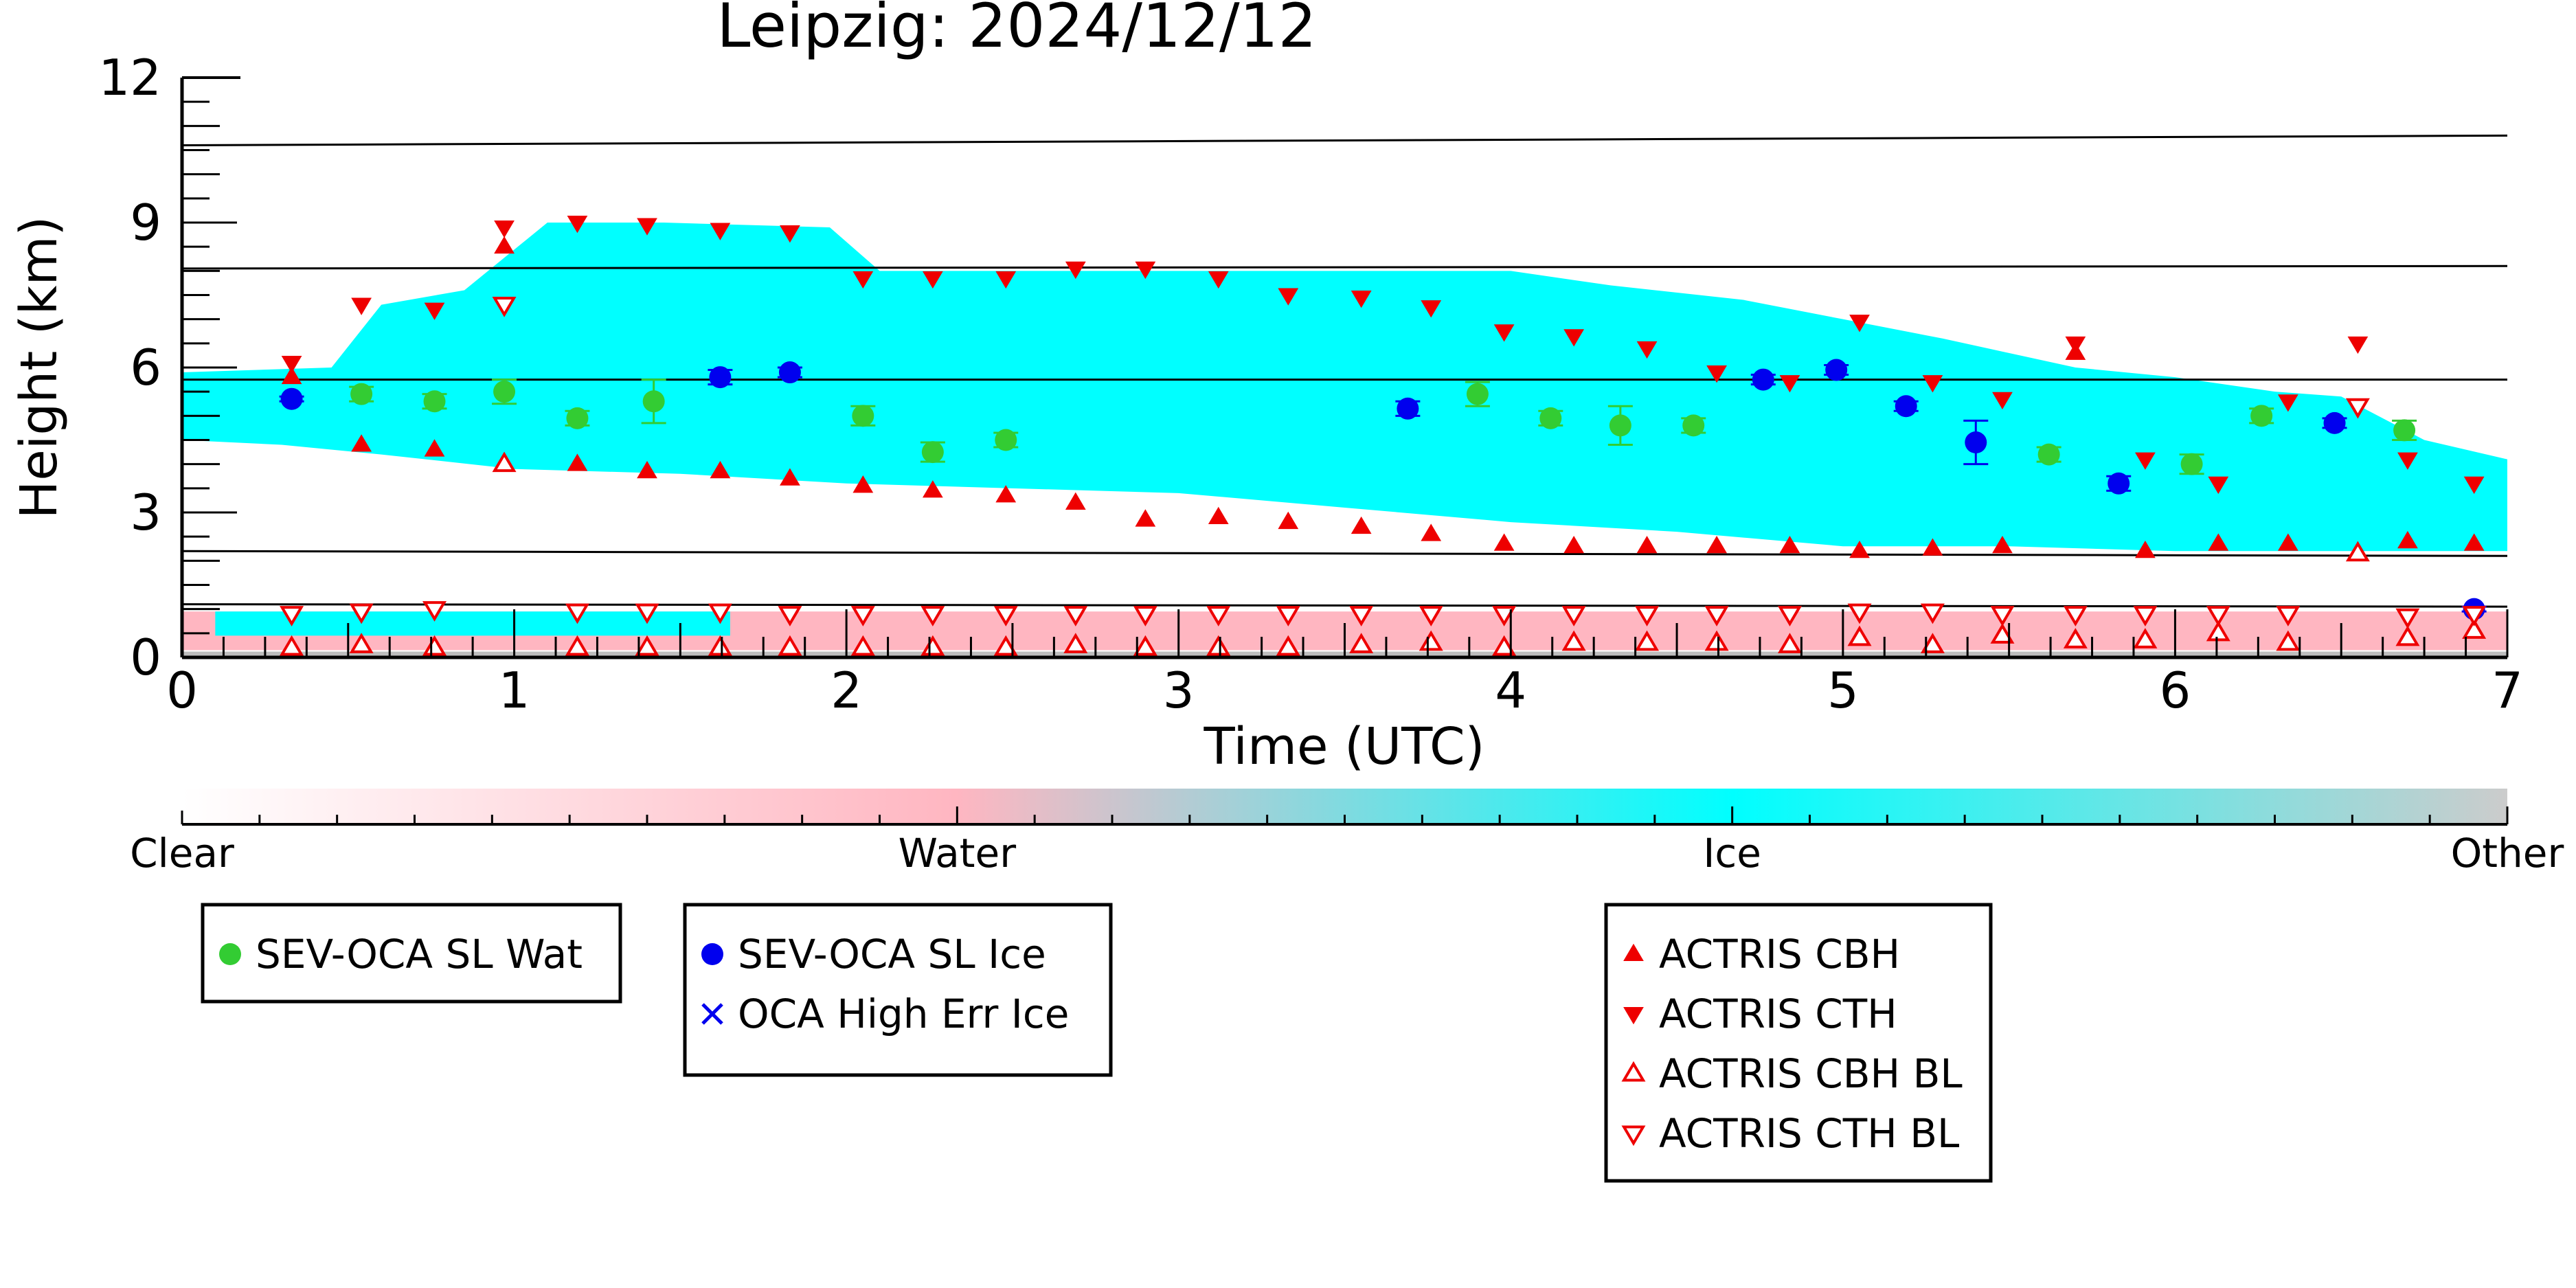 Image resolution: width=2576 pixels, height=1288 pixels. Describe the element at coordinates (1347, 833) in the screenshot. I see `phase-colorbar: Clear Water Ice Other` at that location.